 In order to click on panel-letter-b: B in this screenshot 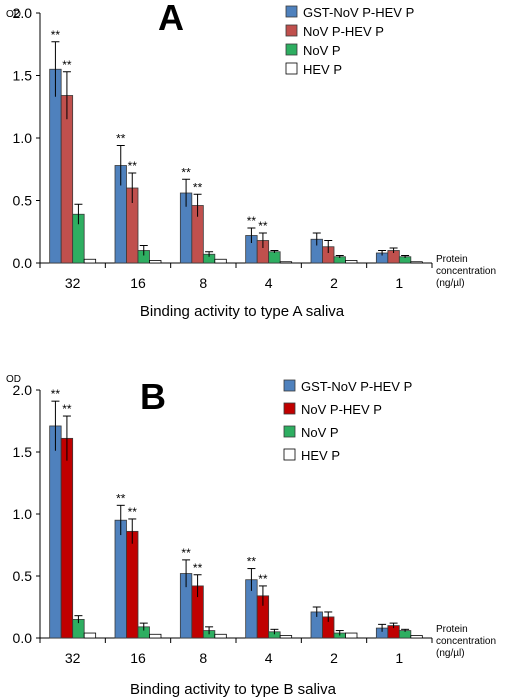, I will do `click(153, 396)`.